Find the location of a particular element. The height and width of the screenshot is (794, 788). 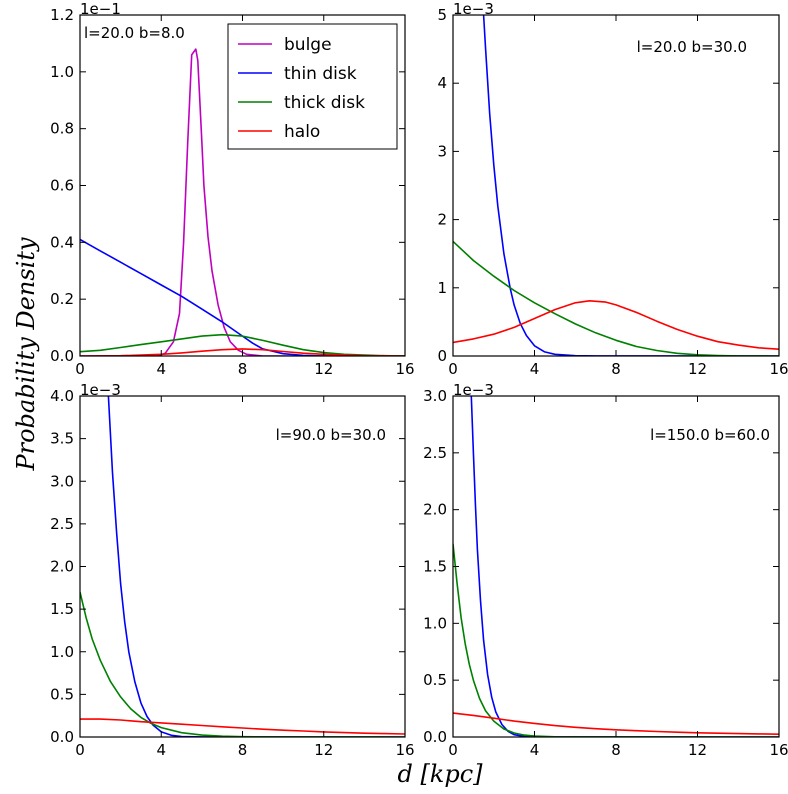

y-tick-label: 0 is located at coordinates (442, 356).